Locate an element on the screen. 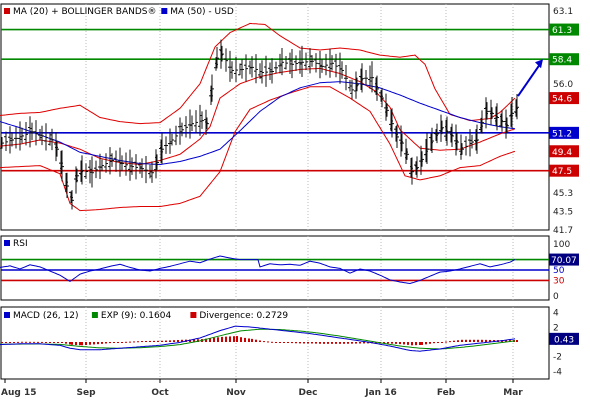 The width and height of the screenshot is (590, 400). macd-legend-label: Divergence: 0.2729 is located at coordinates (243, 316).